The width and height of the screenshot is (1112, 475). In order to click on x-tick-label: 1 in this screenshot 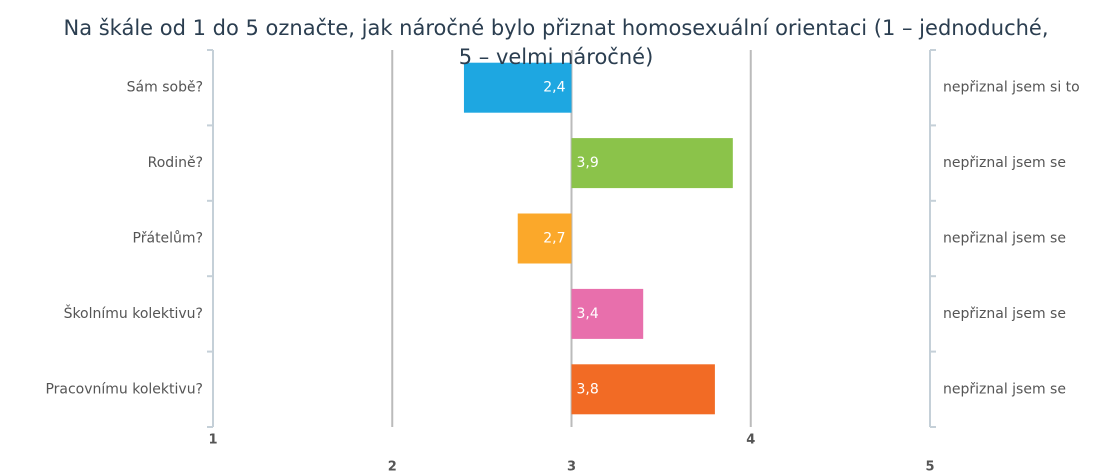, I will do `click(212, 440)`.